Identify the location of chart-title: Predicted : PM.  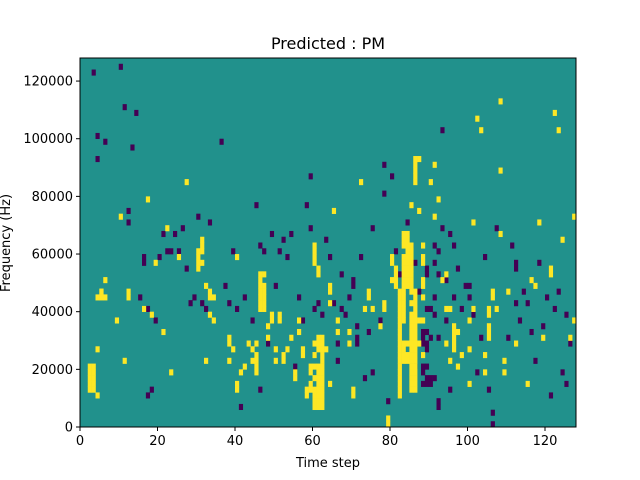
(328, 43).